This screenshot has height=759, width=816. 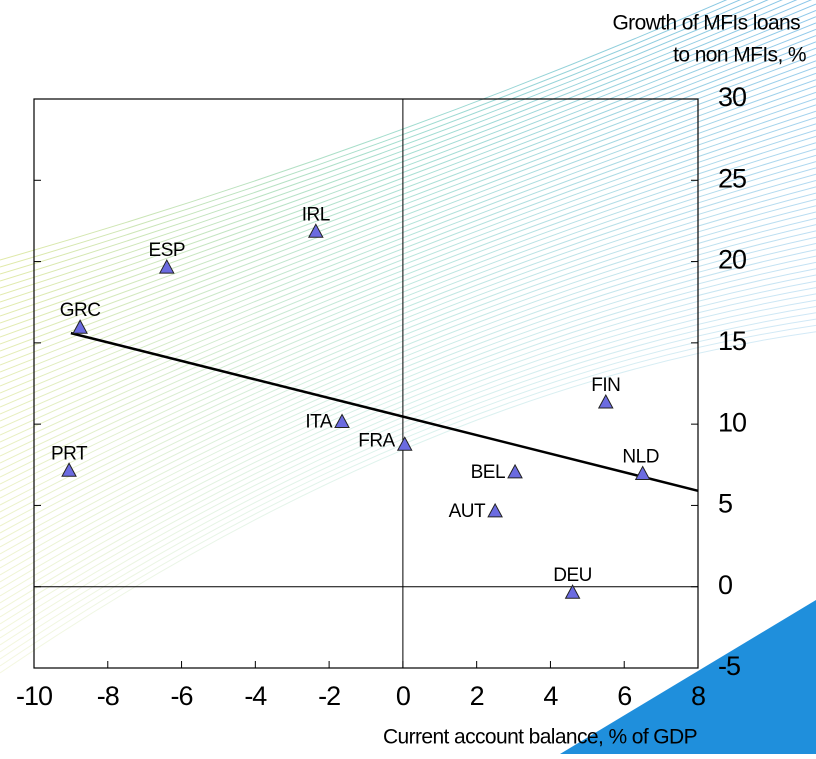 What do you see at coordinates (255, 696) in the screenshot?
I see `x-tick-label: -4` at bounding box center [255, 696].